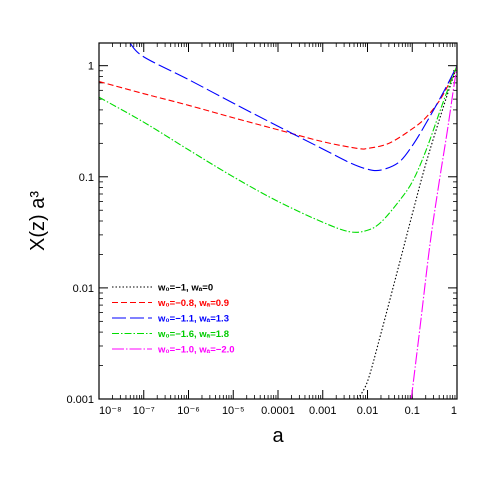  I want to click on legend-label-1: w₀=−1, wₐ=0, so click(185, 288).